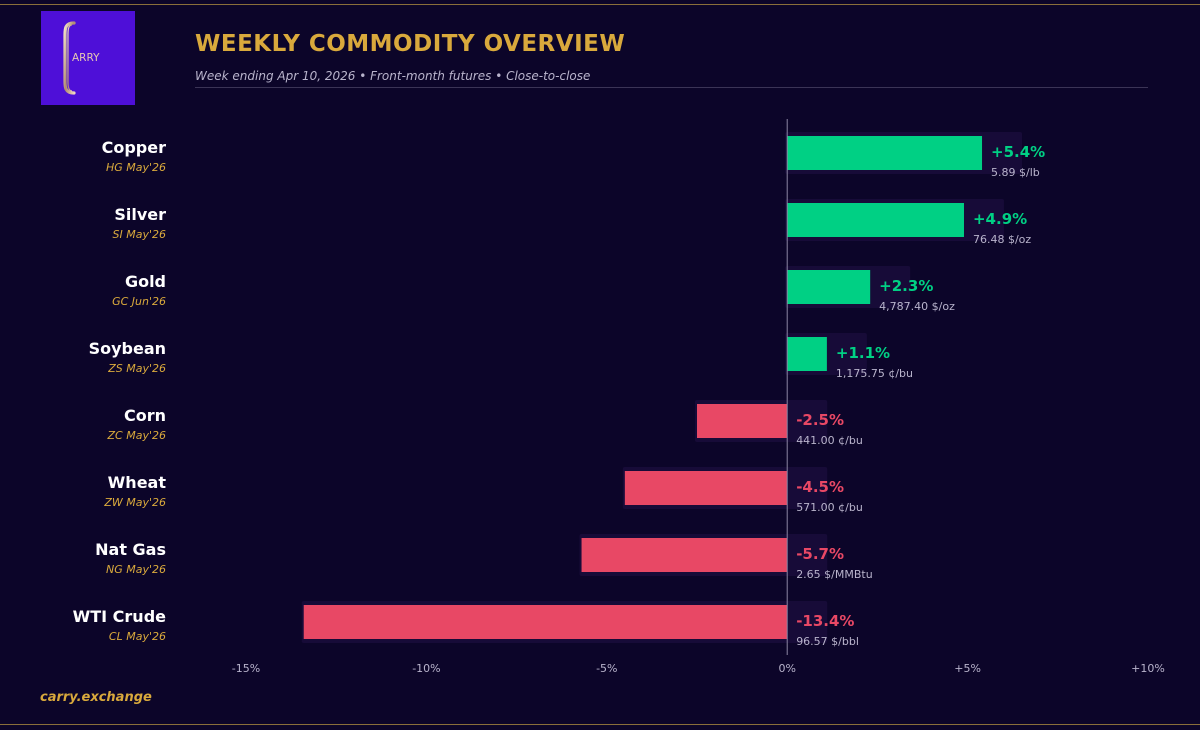 The height and width of the screenshot is (730, 1200). Describe the element at coordinates (130, 549) in the screenshot. I see `category-label: Nat Gas` at that location.